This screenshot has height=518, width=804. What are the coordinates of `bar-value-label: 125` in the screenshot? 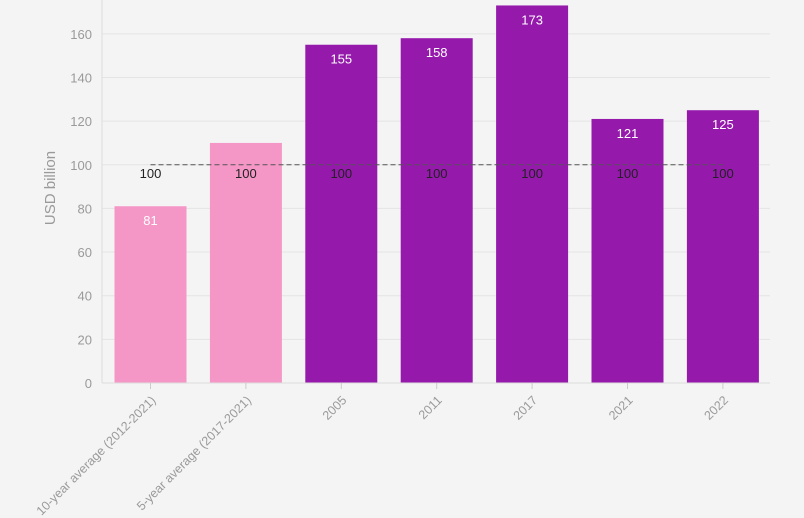 It's located at (723, 124).